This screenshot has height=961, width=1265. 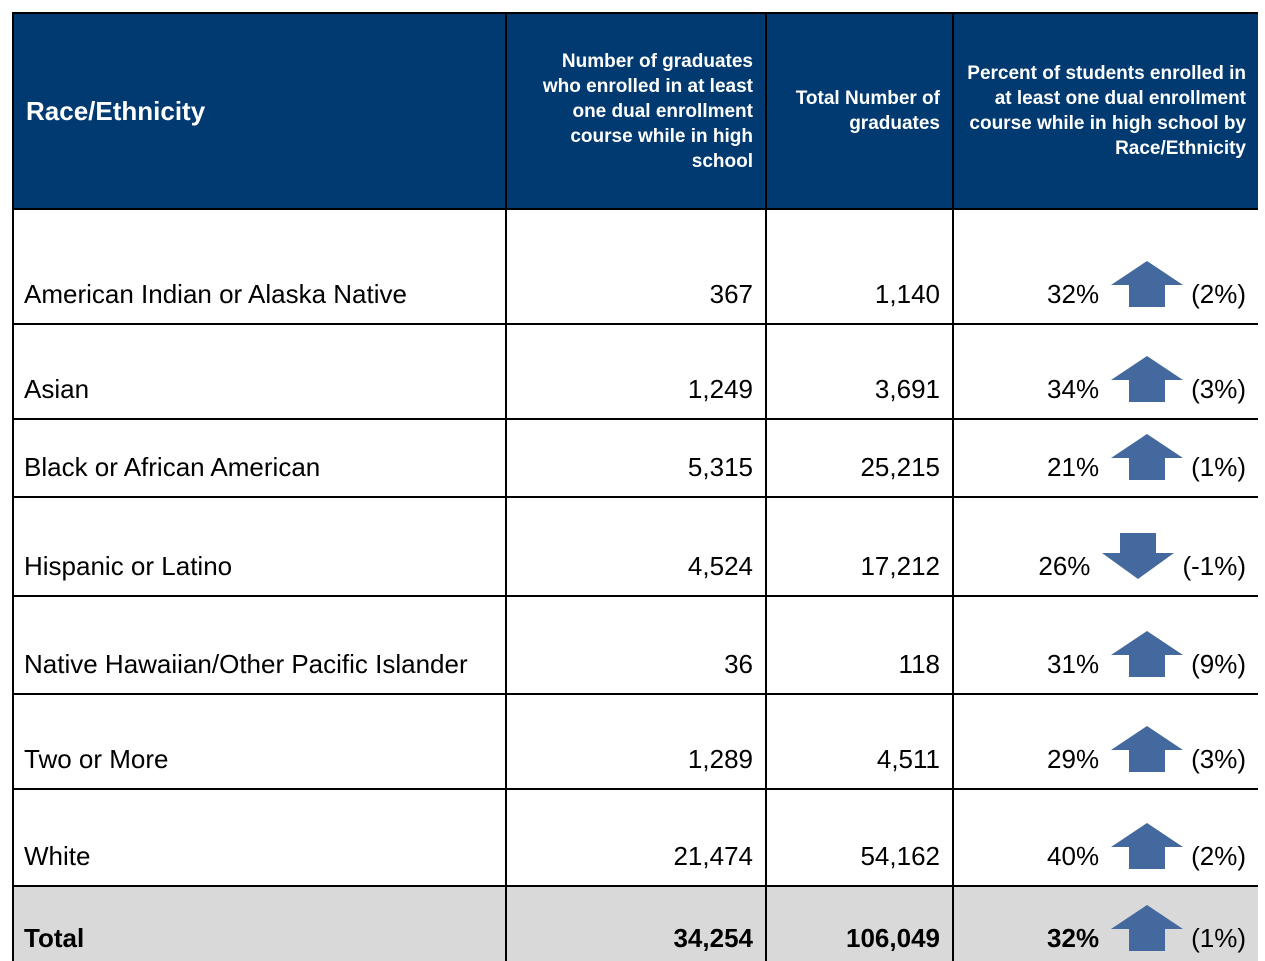 I want to click on percent-cell: 32% (1%), so click(x=1105, y=923).